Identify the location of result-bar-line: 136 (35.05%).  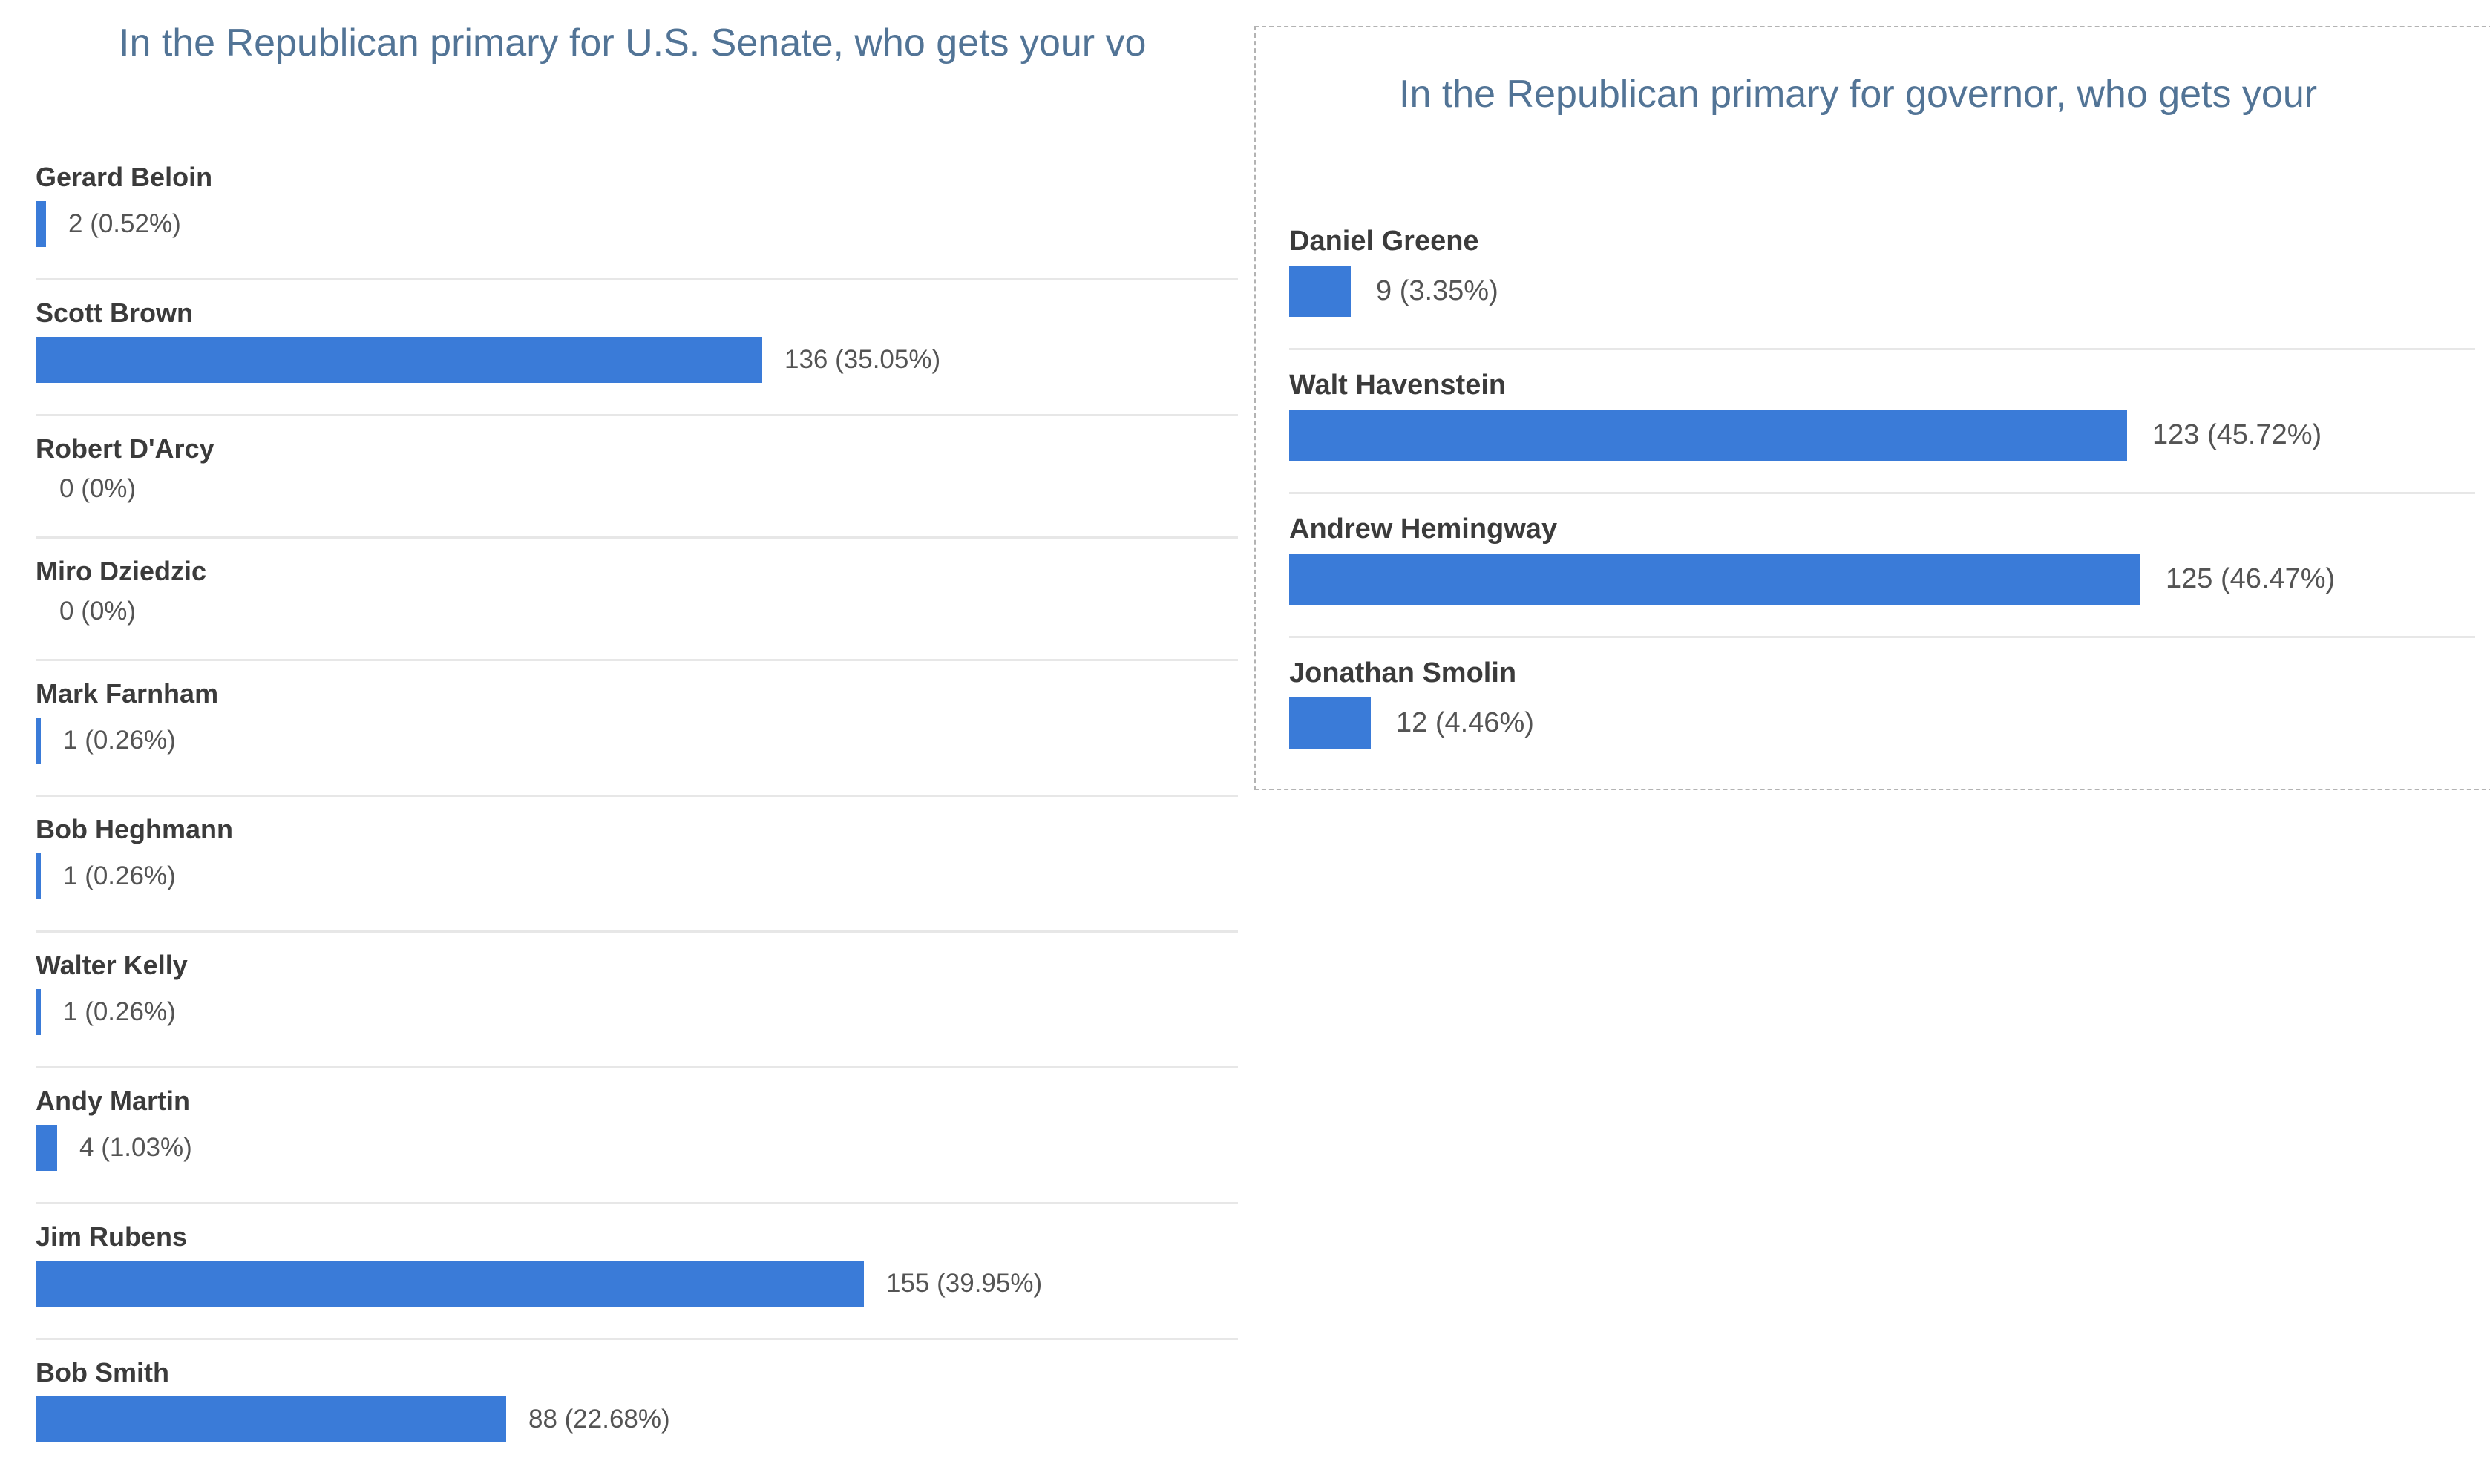
(637, 360).